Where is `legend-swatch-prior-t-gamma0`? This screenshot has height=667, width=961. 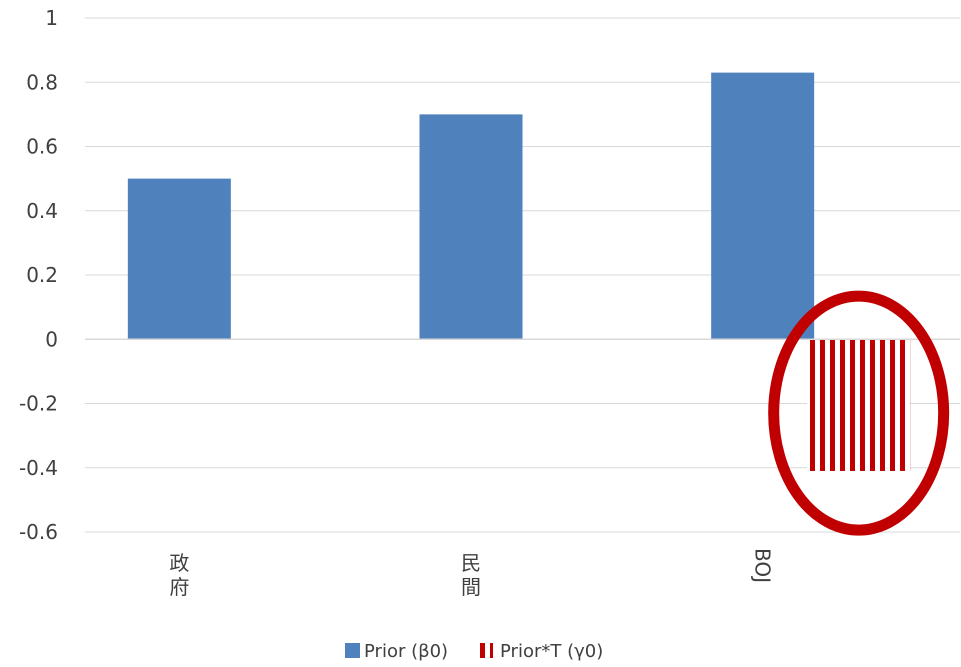 legend-swatch-prior-t-gamma0 is located at coordinates (485, 650).